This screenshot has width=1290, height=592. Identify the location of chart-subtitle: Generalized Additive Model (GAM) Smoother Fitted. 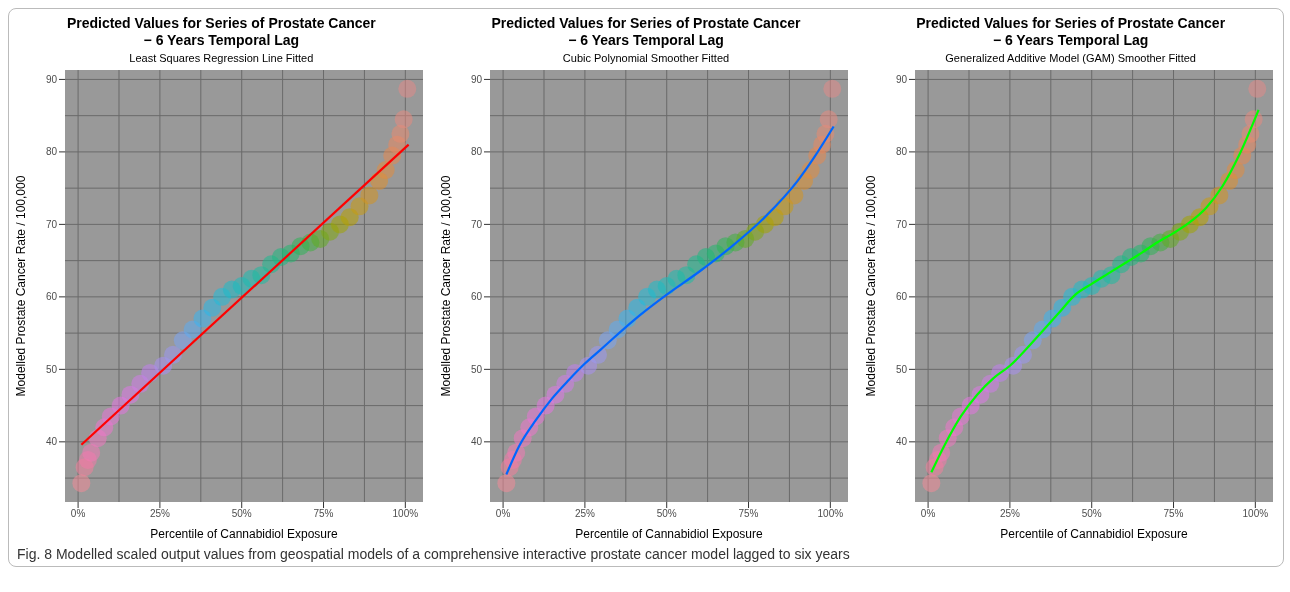
(1070, 58).